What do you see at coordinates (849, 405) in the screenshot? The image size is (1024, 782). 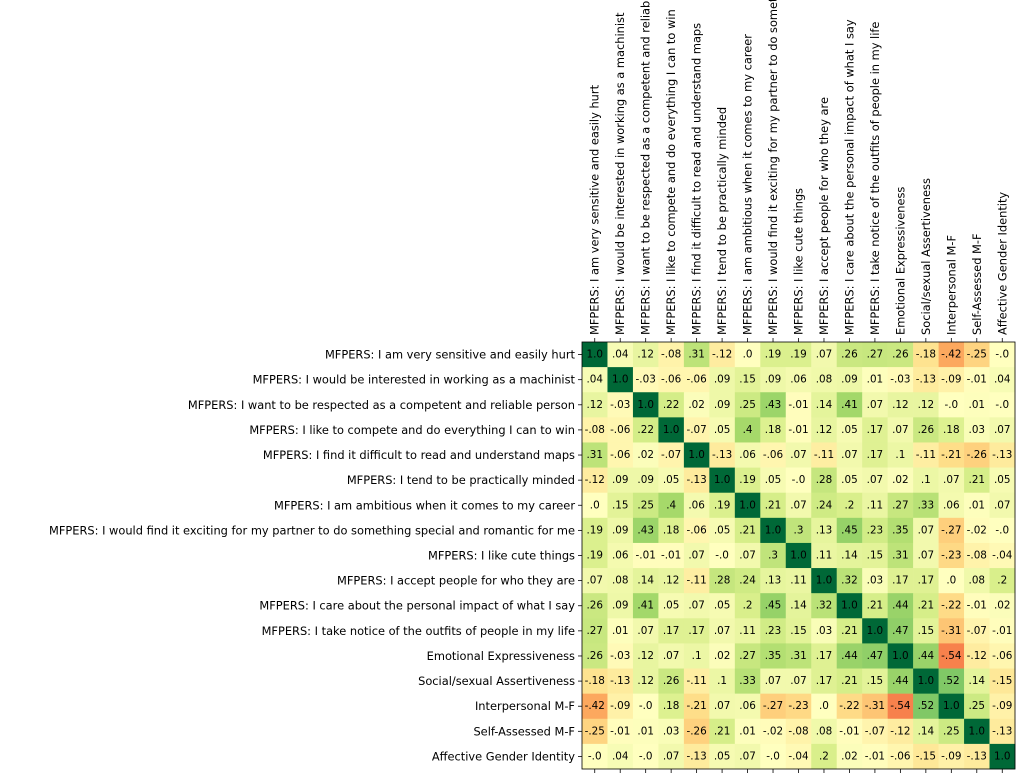 I see `heatmap-cell-r2-c10` at bounding box center [849, 405].